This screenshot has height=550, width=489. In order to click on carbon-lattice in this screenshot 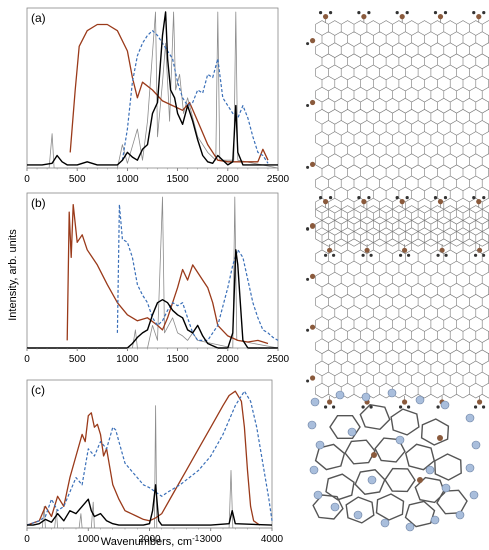, I will do `click(402, 133)`.